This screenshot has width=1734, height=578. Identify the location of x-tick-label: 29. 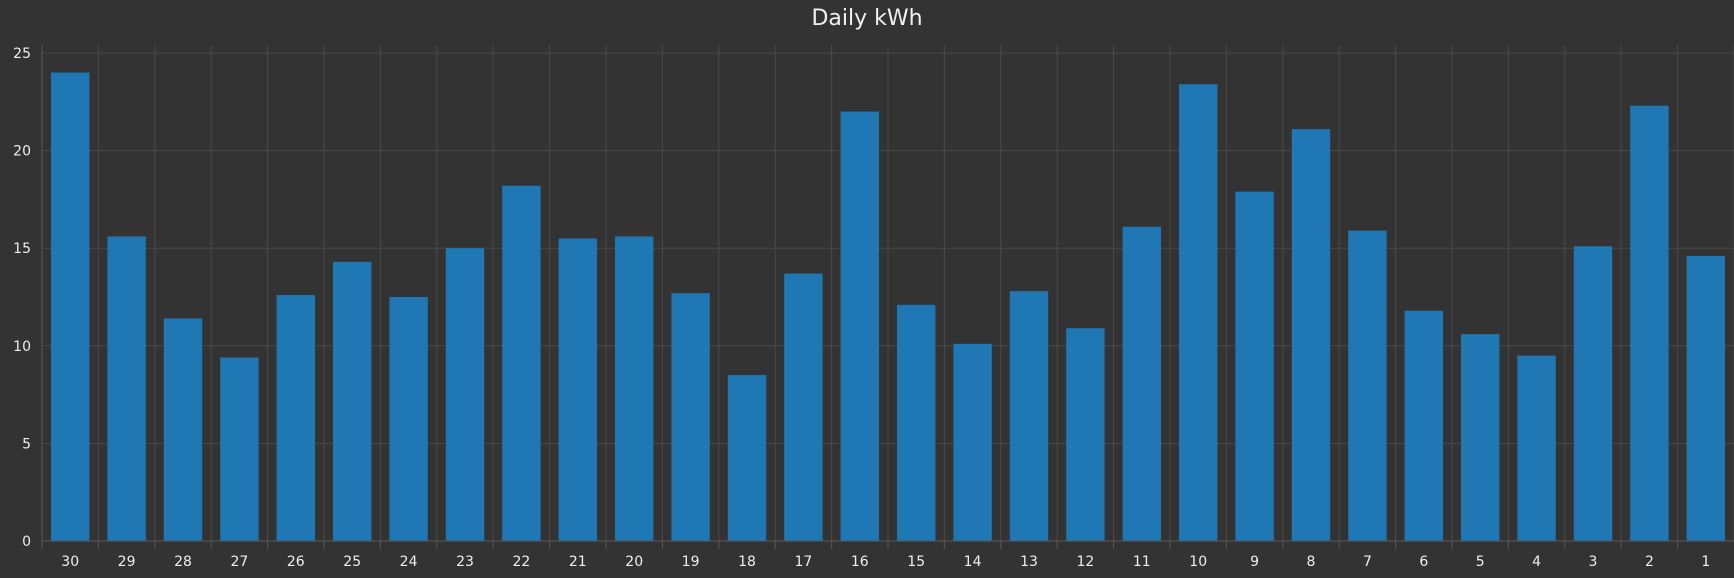
(127, 562).